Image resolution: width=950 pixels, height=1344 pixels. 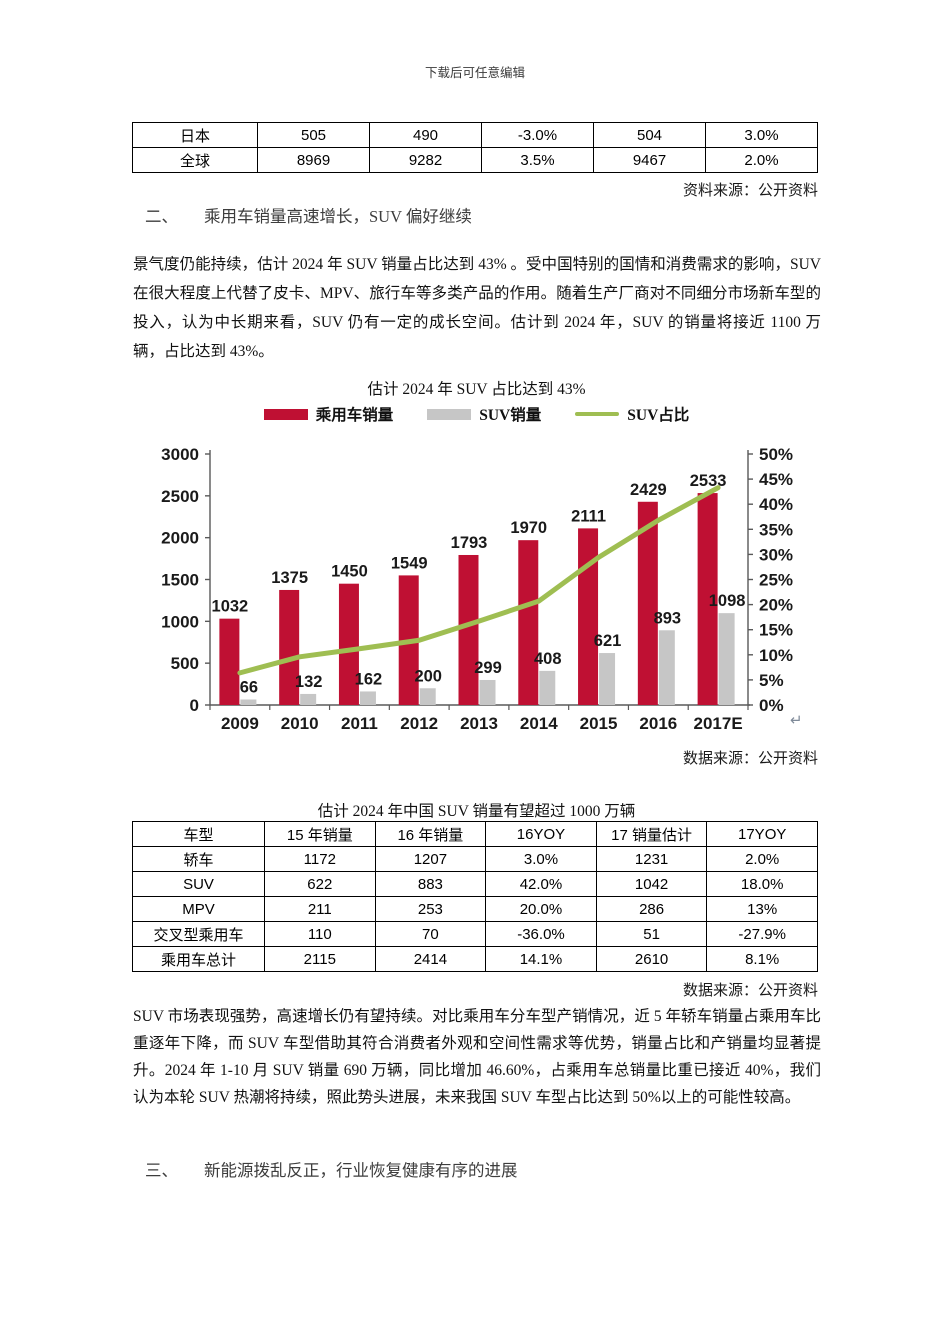 I want to click on trend-line-SUV占比, so click(x=479, y=580).